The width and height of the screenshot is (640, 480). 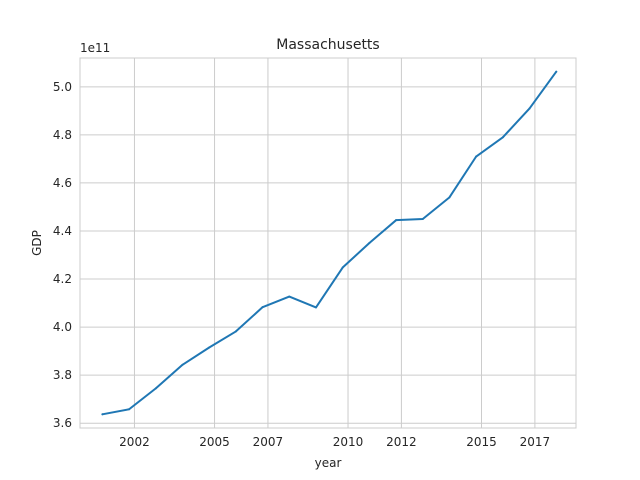 I want to click on x-tick-label: 2015, so click(x=481, y=442).